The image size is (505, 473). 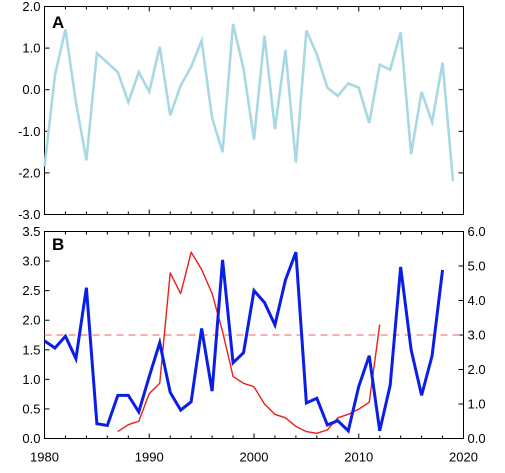 What do you see at coordinates (29, 214) in the screenshot?
I see `y-tick-label: -3.0` at bounding box center [29, 214].